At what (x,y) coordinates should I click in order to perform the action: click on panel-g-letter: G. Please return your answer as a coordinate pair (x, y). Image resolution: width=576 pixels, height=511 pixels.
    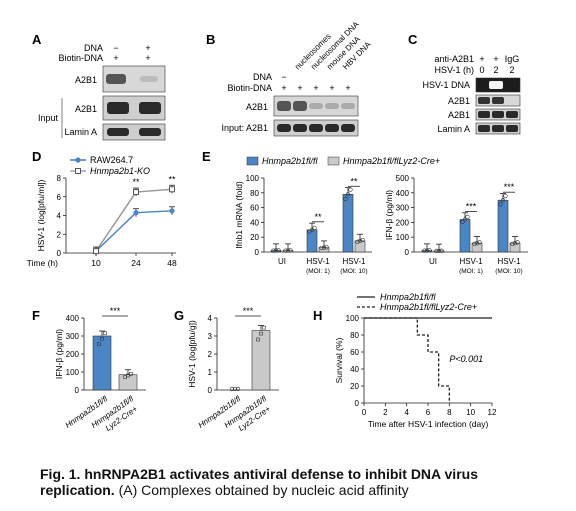
    Looking at the image, I should click on (179, 315).